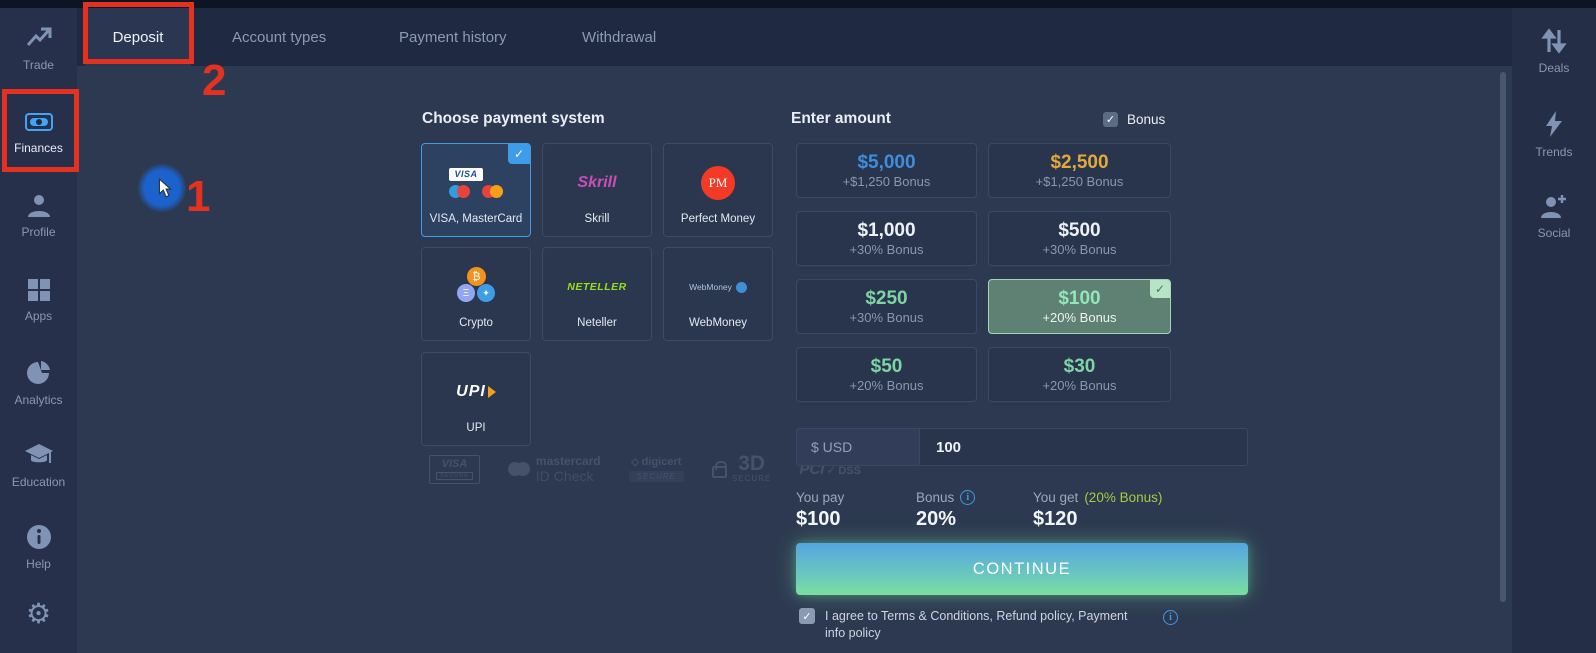  Describe the element at coordinates (1503, 337) in the screenshot. I see `scrollbar` at that location.